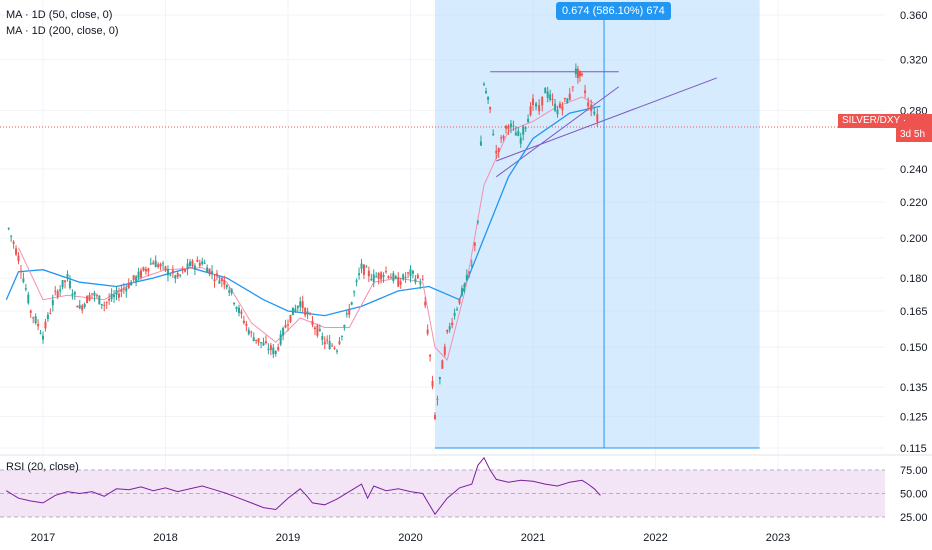 This screenshot has width=932, height=550. I want to click on price-tick-label: 0.115, so click(913, 449).